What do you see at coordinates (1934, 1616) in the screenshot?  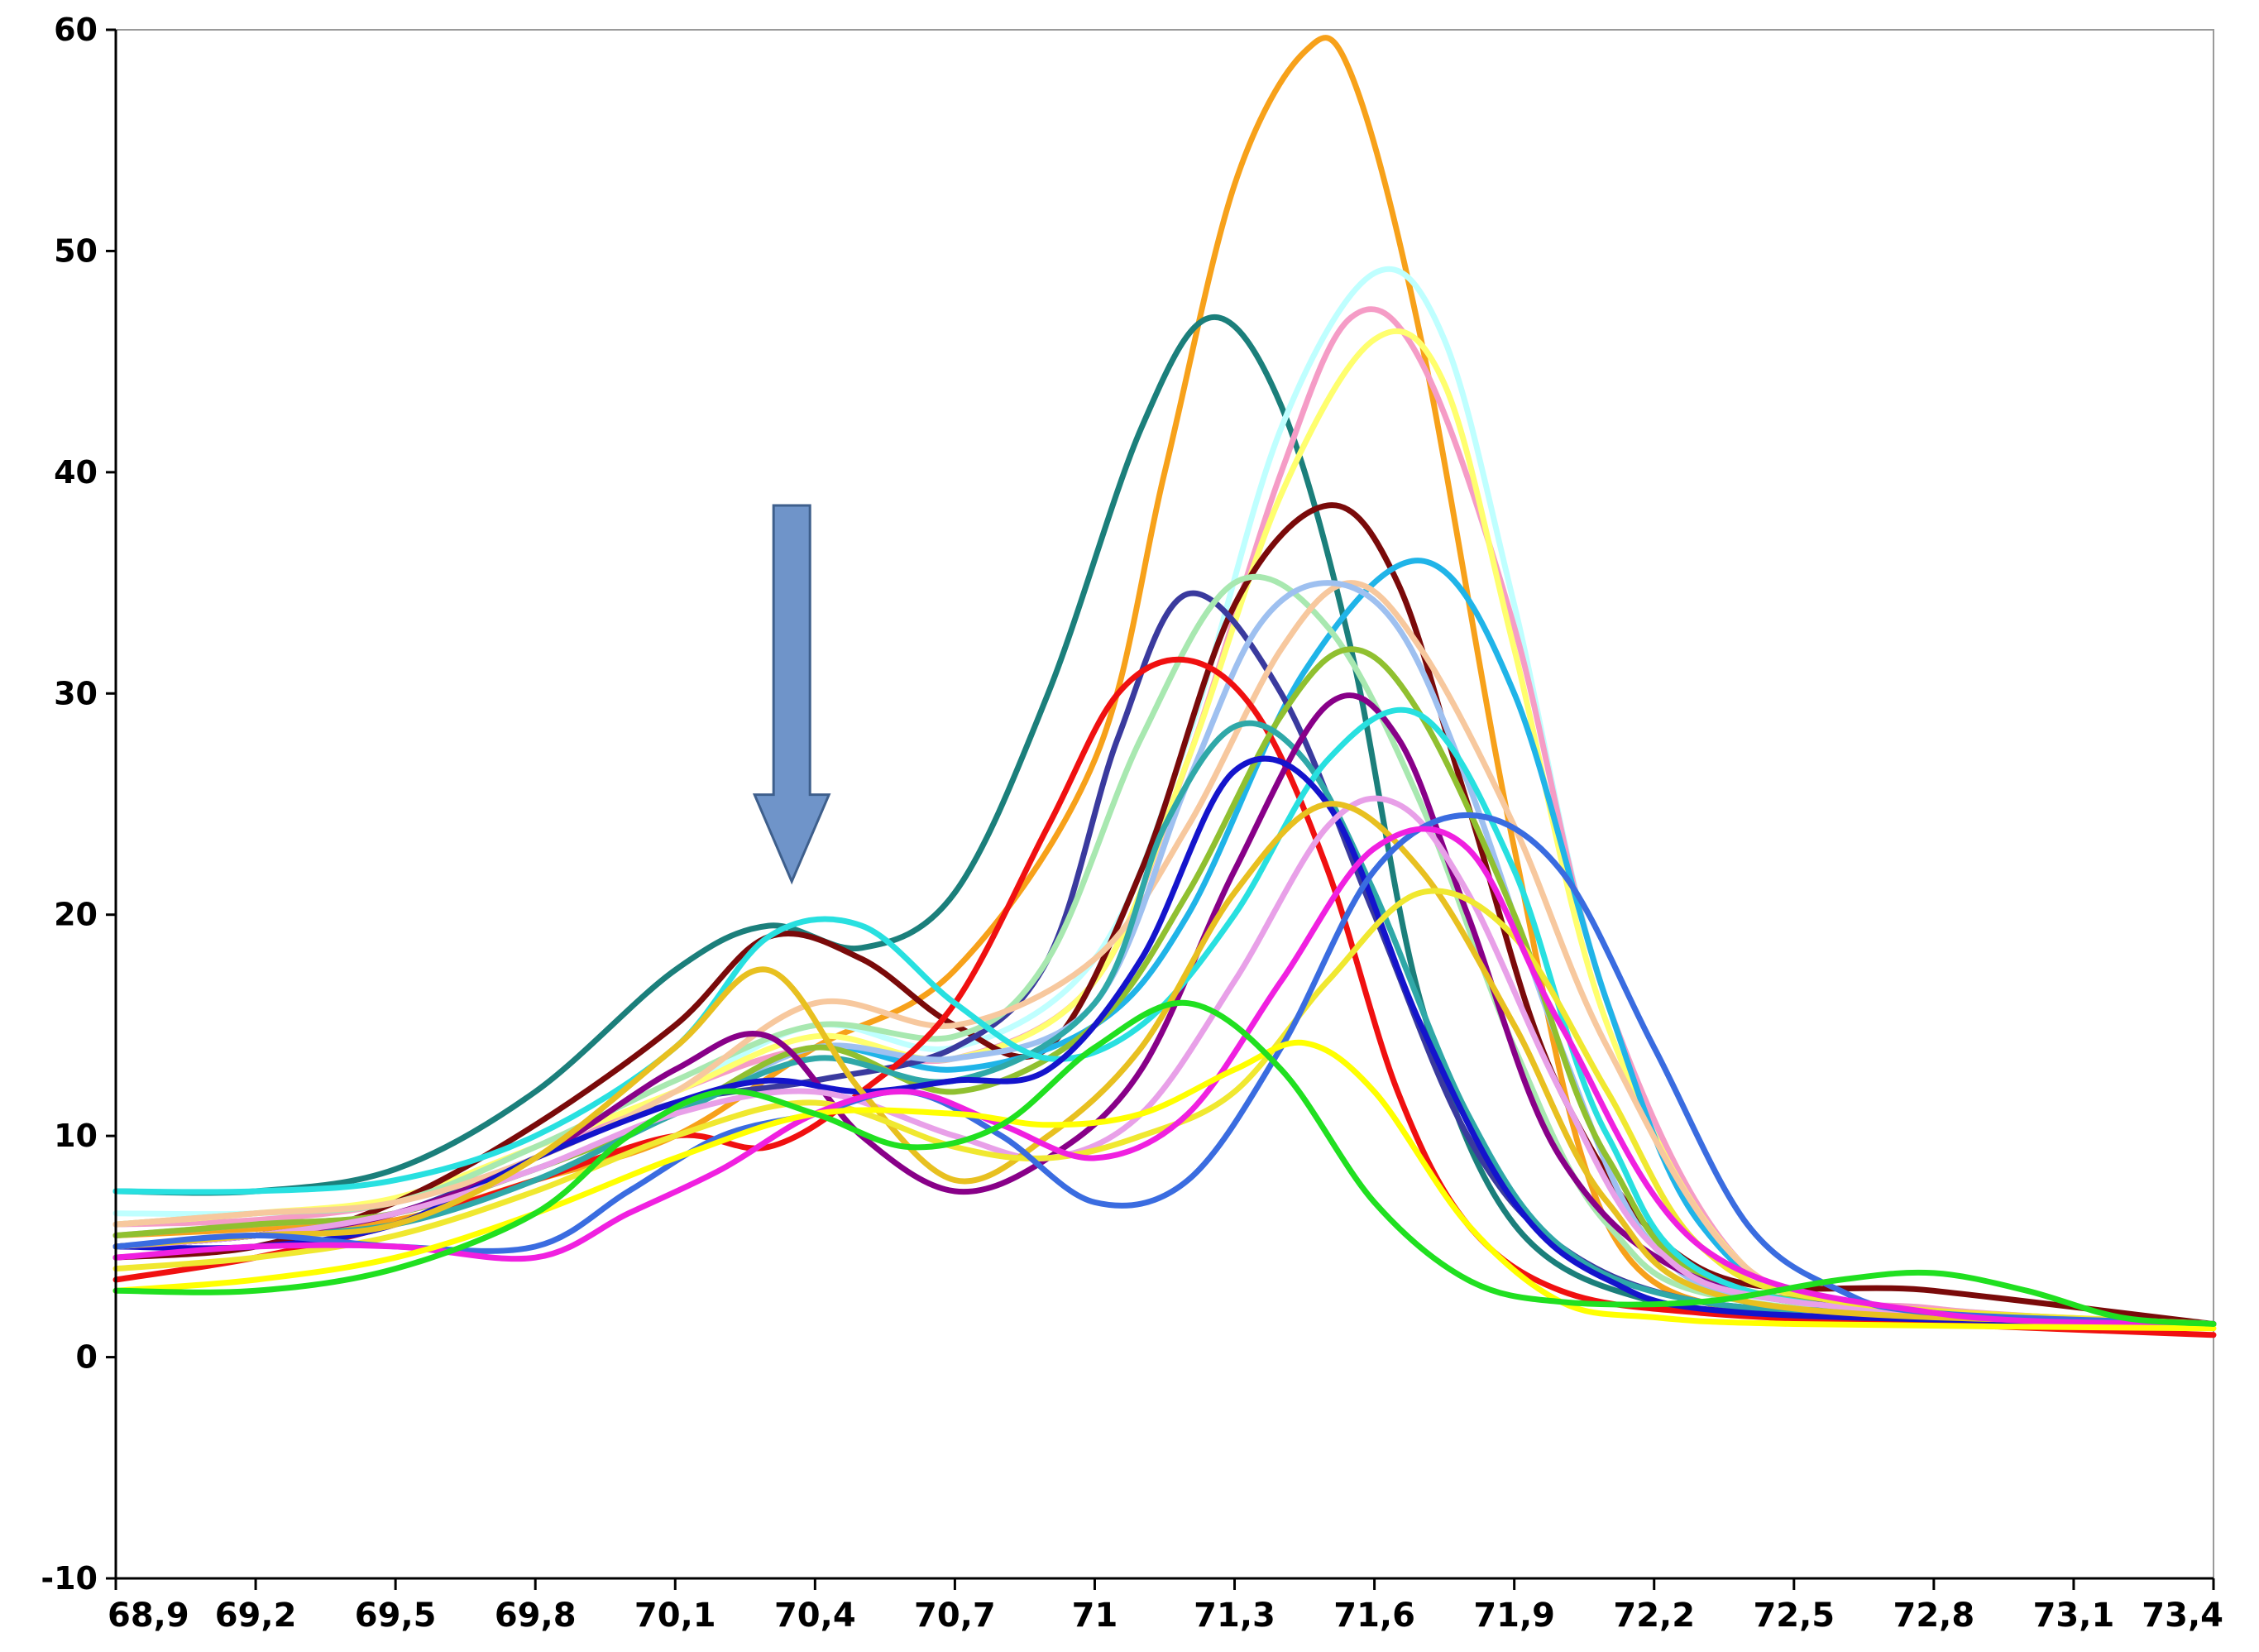 I see `x-tick-label: 72,8` at bounding box center [1934, 1616].